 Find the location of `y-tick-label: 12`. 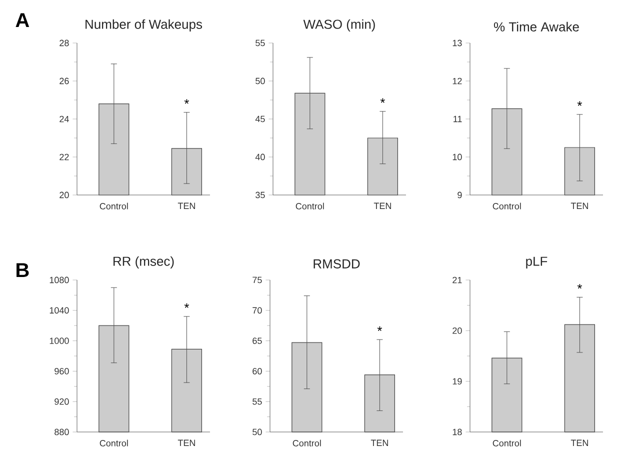

y-tick-label: 12 is located at coordinates (457, 81).